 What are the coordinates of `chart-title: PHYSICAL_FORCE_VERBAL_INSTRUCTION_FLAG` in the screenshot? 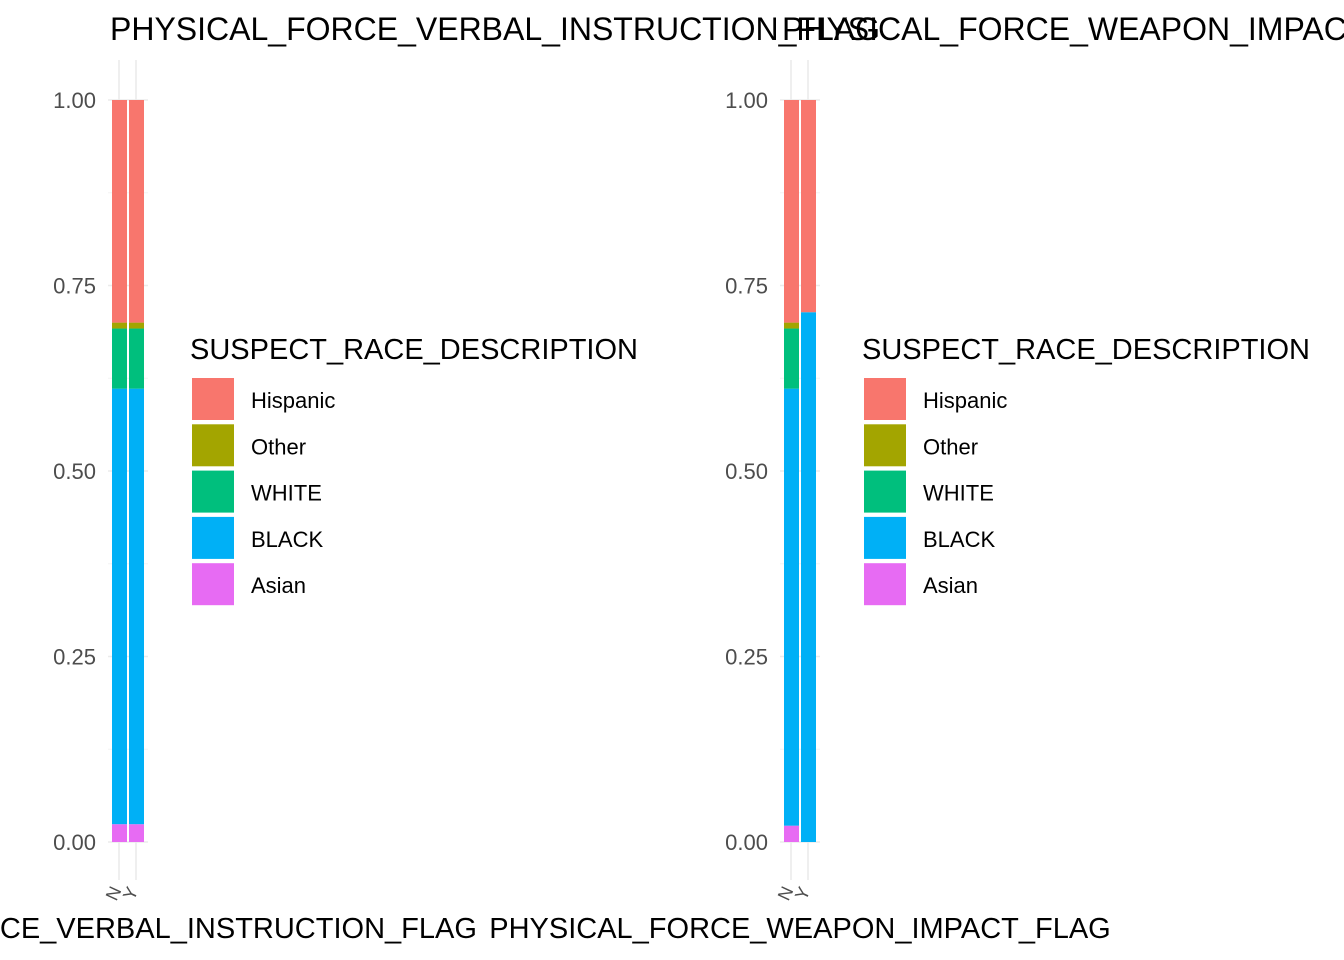 It's located at (495, 29).